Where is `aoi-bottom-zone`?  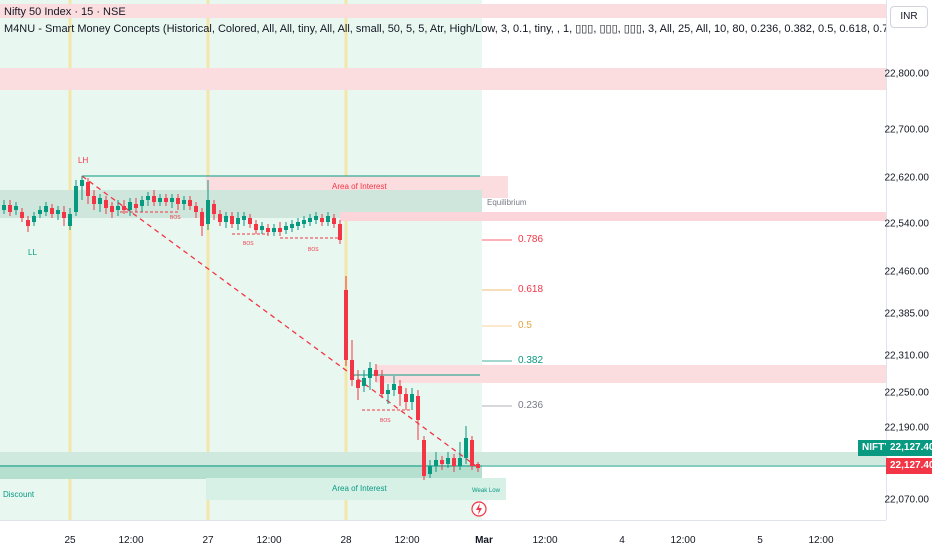
aoi-bottom-zone is located at coordinates (356, 489).